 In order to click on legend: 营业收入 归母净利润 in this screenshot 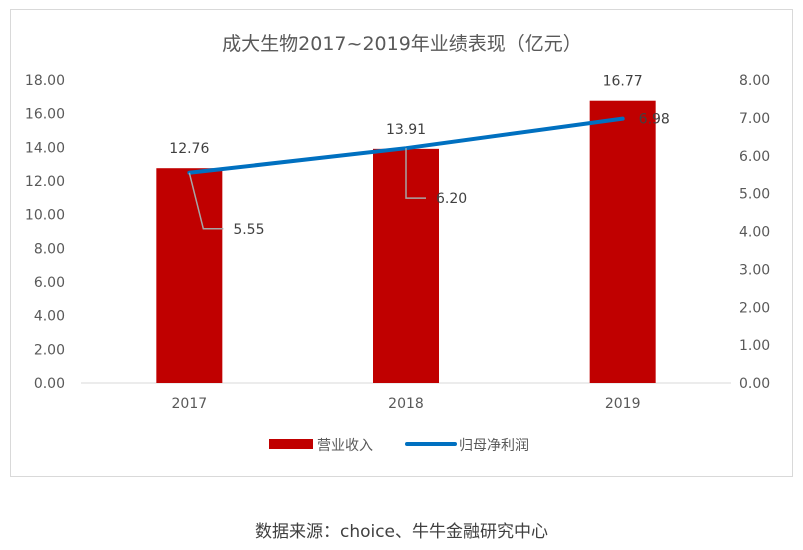, I will do `click(399, 445)`.